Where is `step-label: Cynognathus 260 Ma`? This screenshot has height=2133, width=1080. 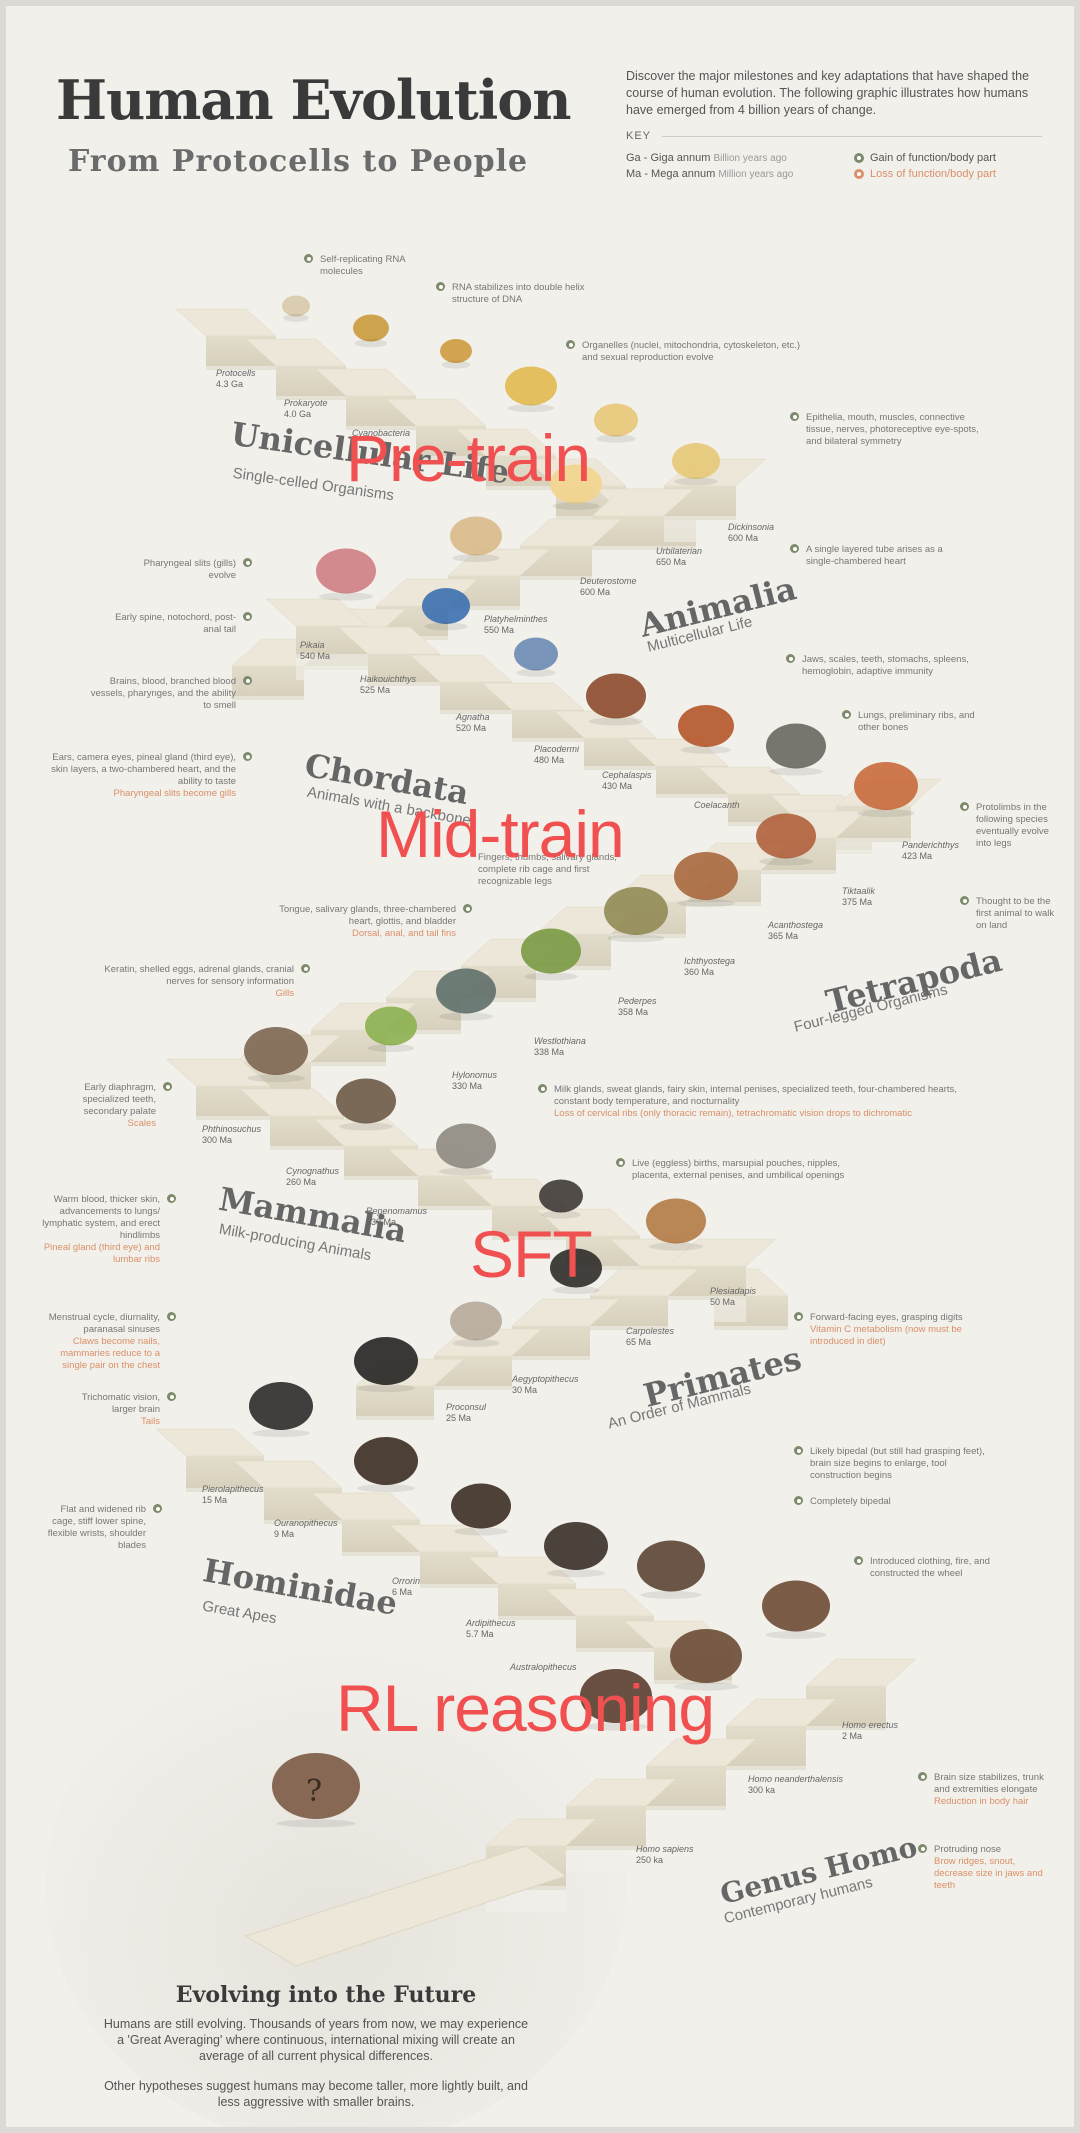
step-label: Cynognathus 260 Ma is located at coordinates (313, 1176).